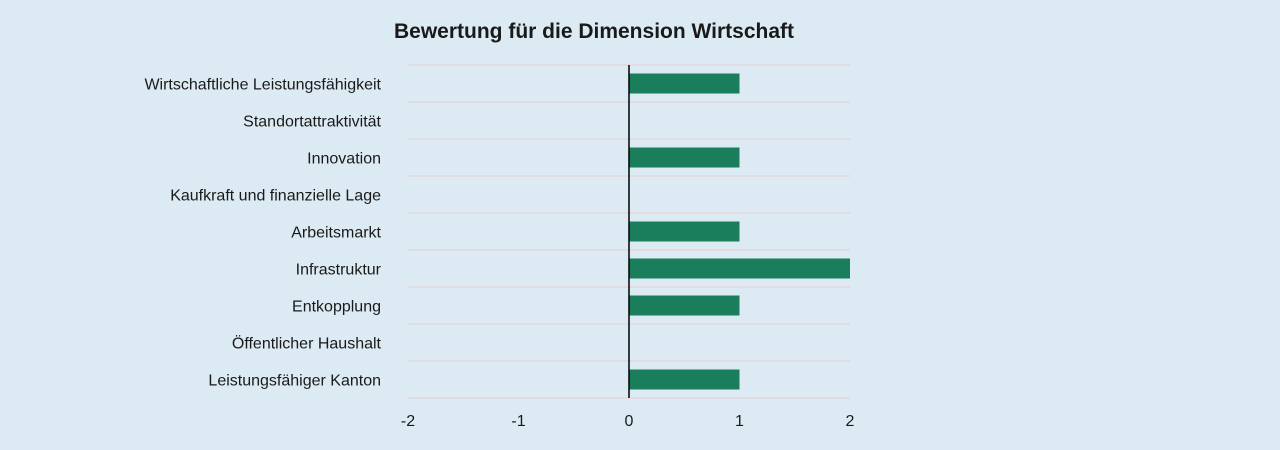 Image resolution: width=1280 pixels, height=450 pixels. Describe the element at coordinates (339, 270) in the screenshot. I see `category-label: Infrastruktur` at that location.